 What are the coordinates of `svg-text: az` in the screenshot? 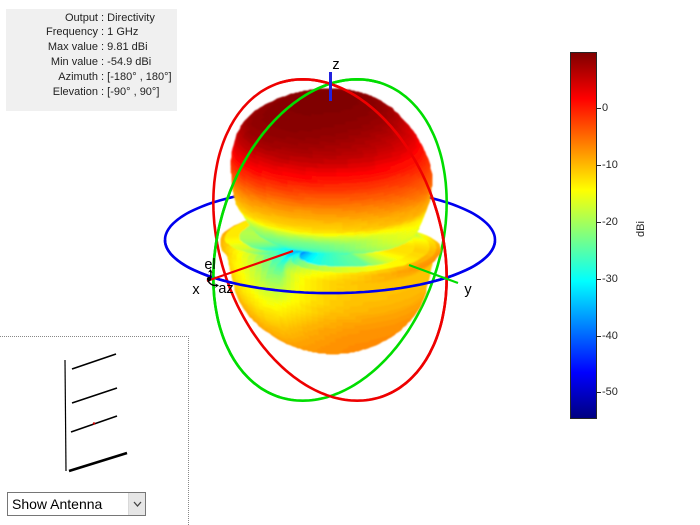 It's located at (225, 289).